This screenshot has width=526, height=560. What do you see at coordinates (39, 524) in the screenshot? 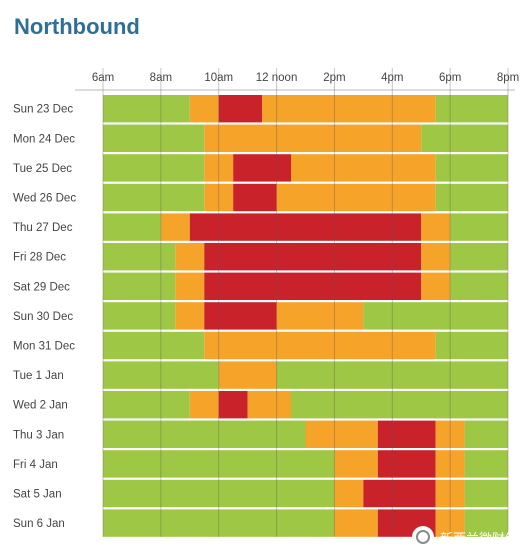
I see `row-label: Sun 6 Jan` at bounding box center [39, 524].